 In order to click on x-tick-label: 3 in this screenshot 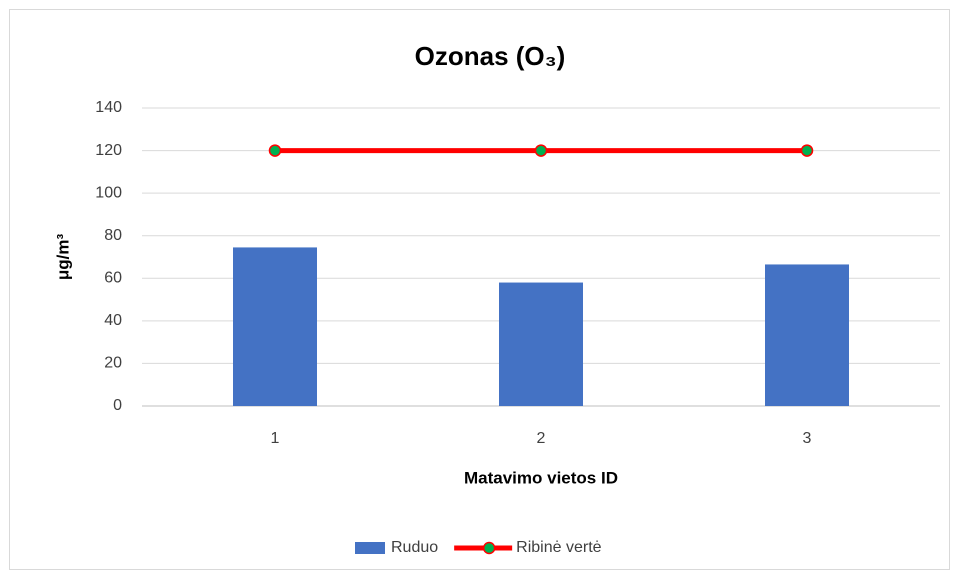, I will do `click(807, 438)`.